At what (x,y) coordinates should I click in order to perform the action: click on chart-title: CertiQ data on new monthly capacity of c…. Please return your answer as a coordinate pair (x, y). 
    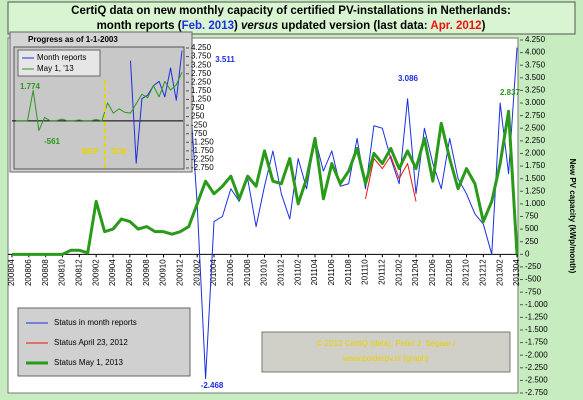
    Looking at the image, I should click on (291, 11).